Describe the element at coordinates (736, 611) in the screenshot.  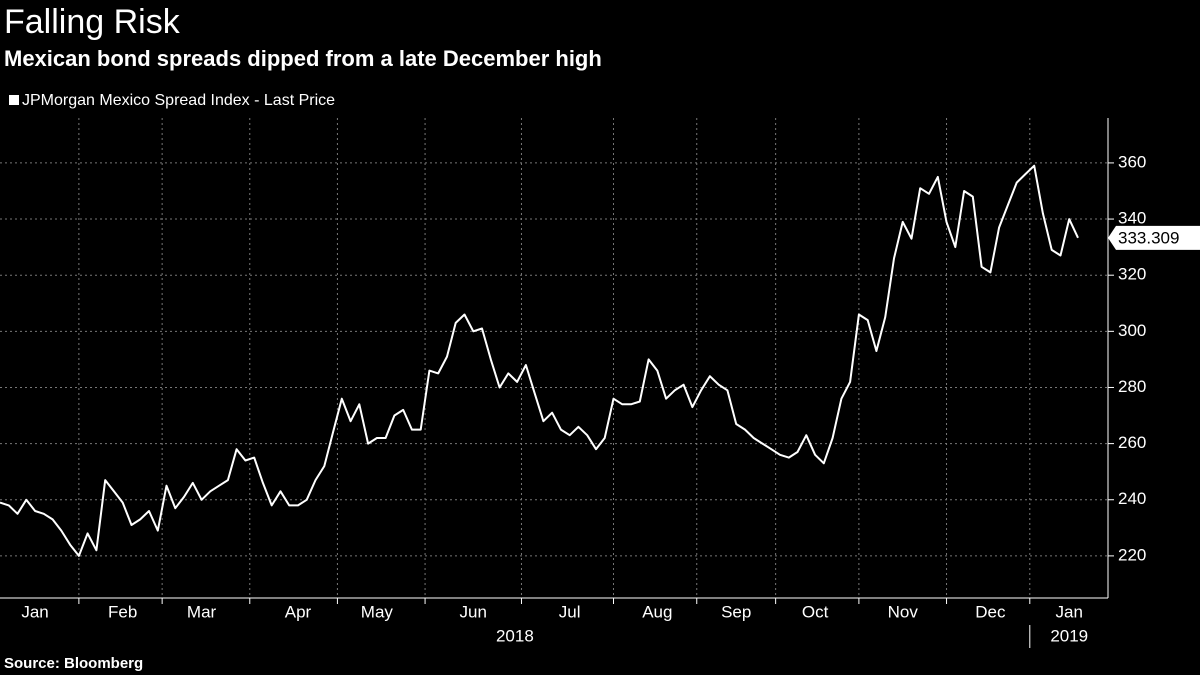
I see `x-tick-label: Sep` at that location.